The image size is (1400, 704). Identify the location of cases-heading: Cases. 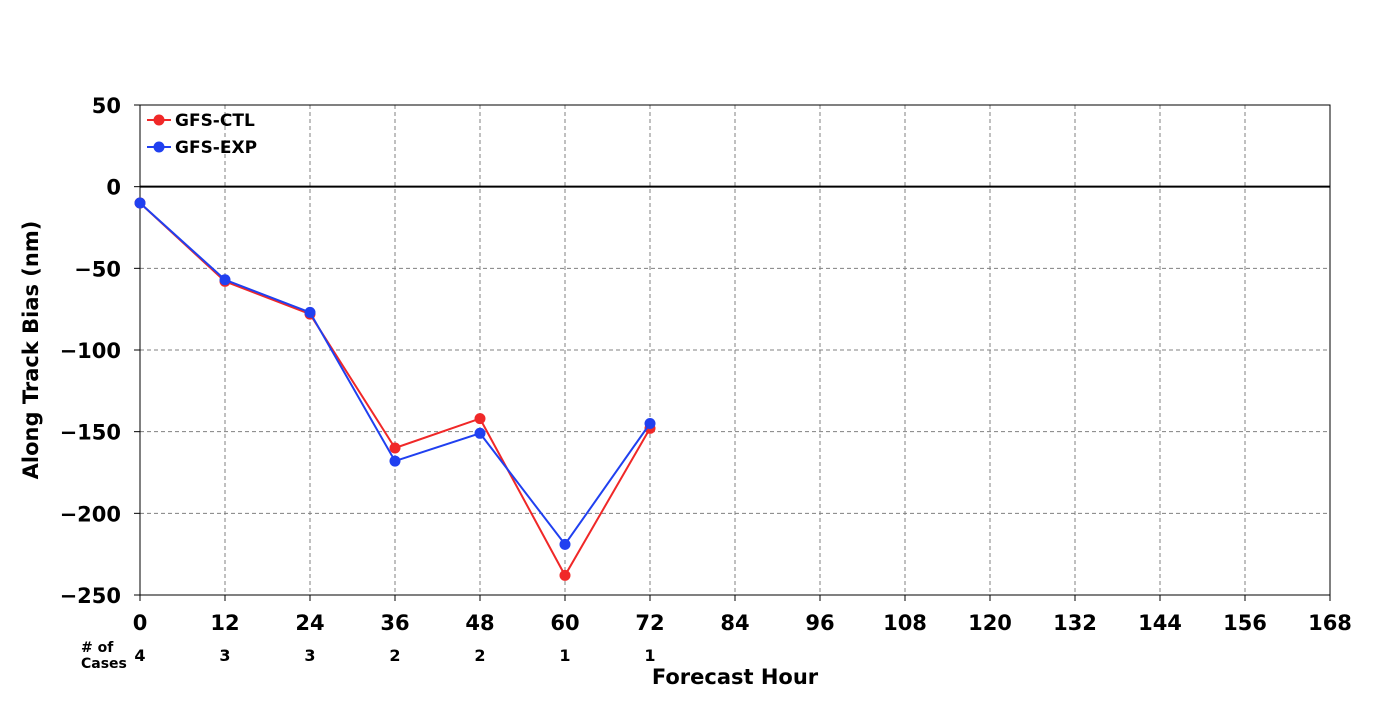
(104, 664).